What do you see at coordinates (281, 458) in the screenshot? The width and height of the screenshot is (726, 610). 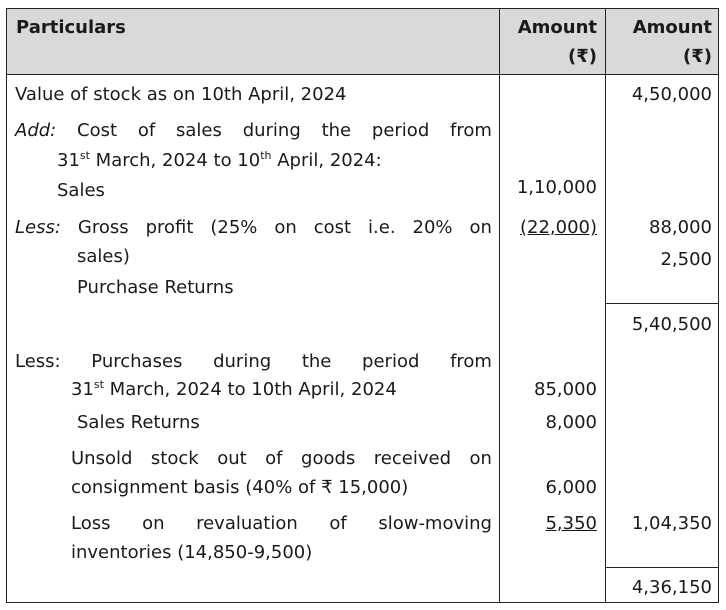 I see `unsold-stock-line: Unsold stock out of goods received on` at bounding box center [281, 458].